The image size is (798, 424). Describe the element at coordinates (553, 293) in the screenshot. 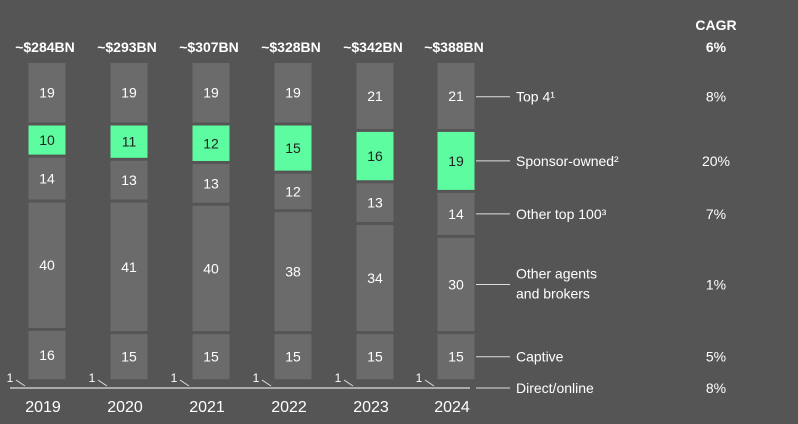

I see `legend-label: and brokers` at that location.